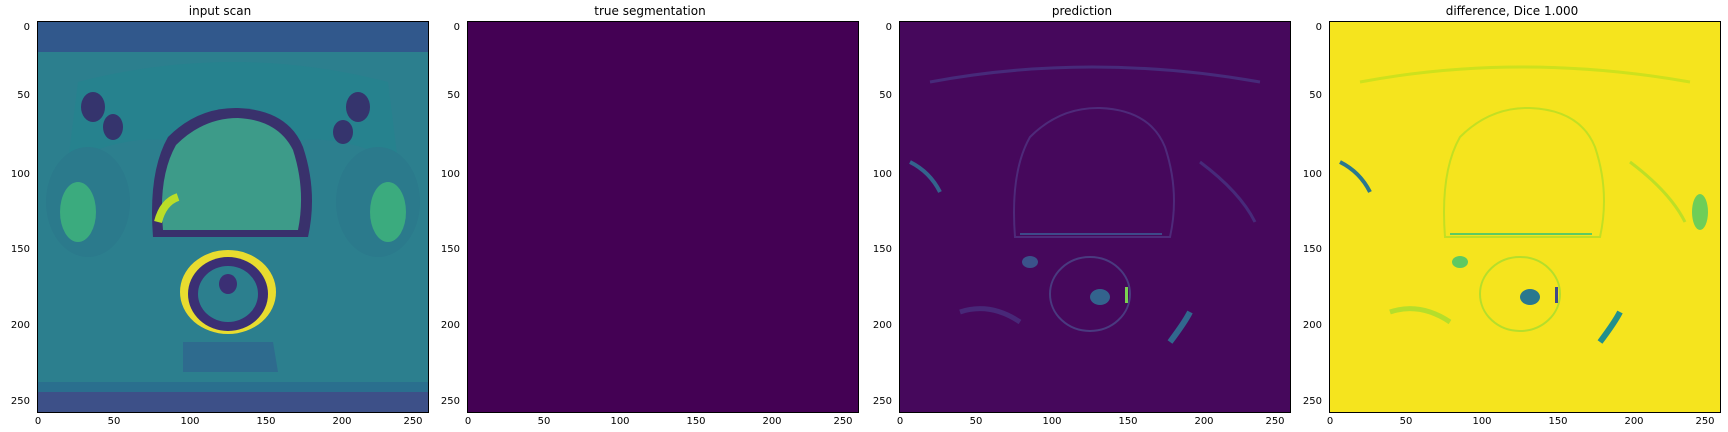  Describe the element at coordinates (650, 11) in the screenshot. I see `panel-title: true segmentation` at that location.